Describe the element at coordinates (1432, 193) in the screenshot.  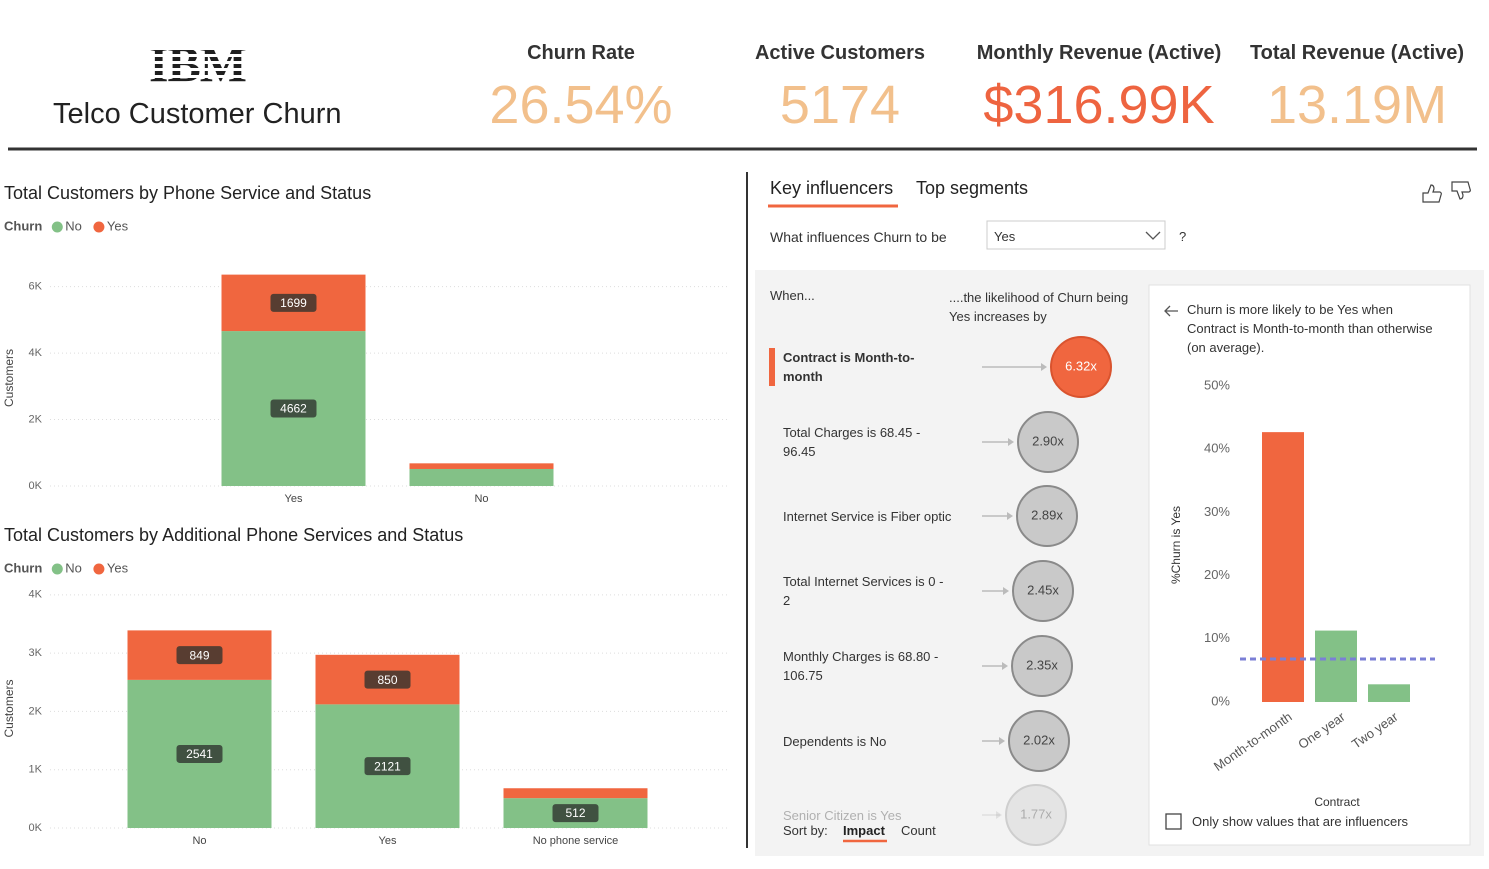
I see `thumbs-up` at that location.